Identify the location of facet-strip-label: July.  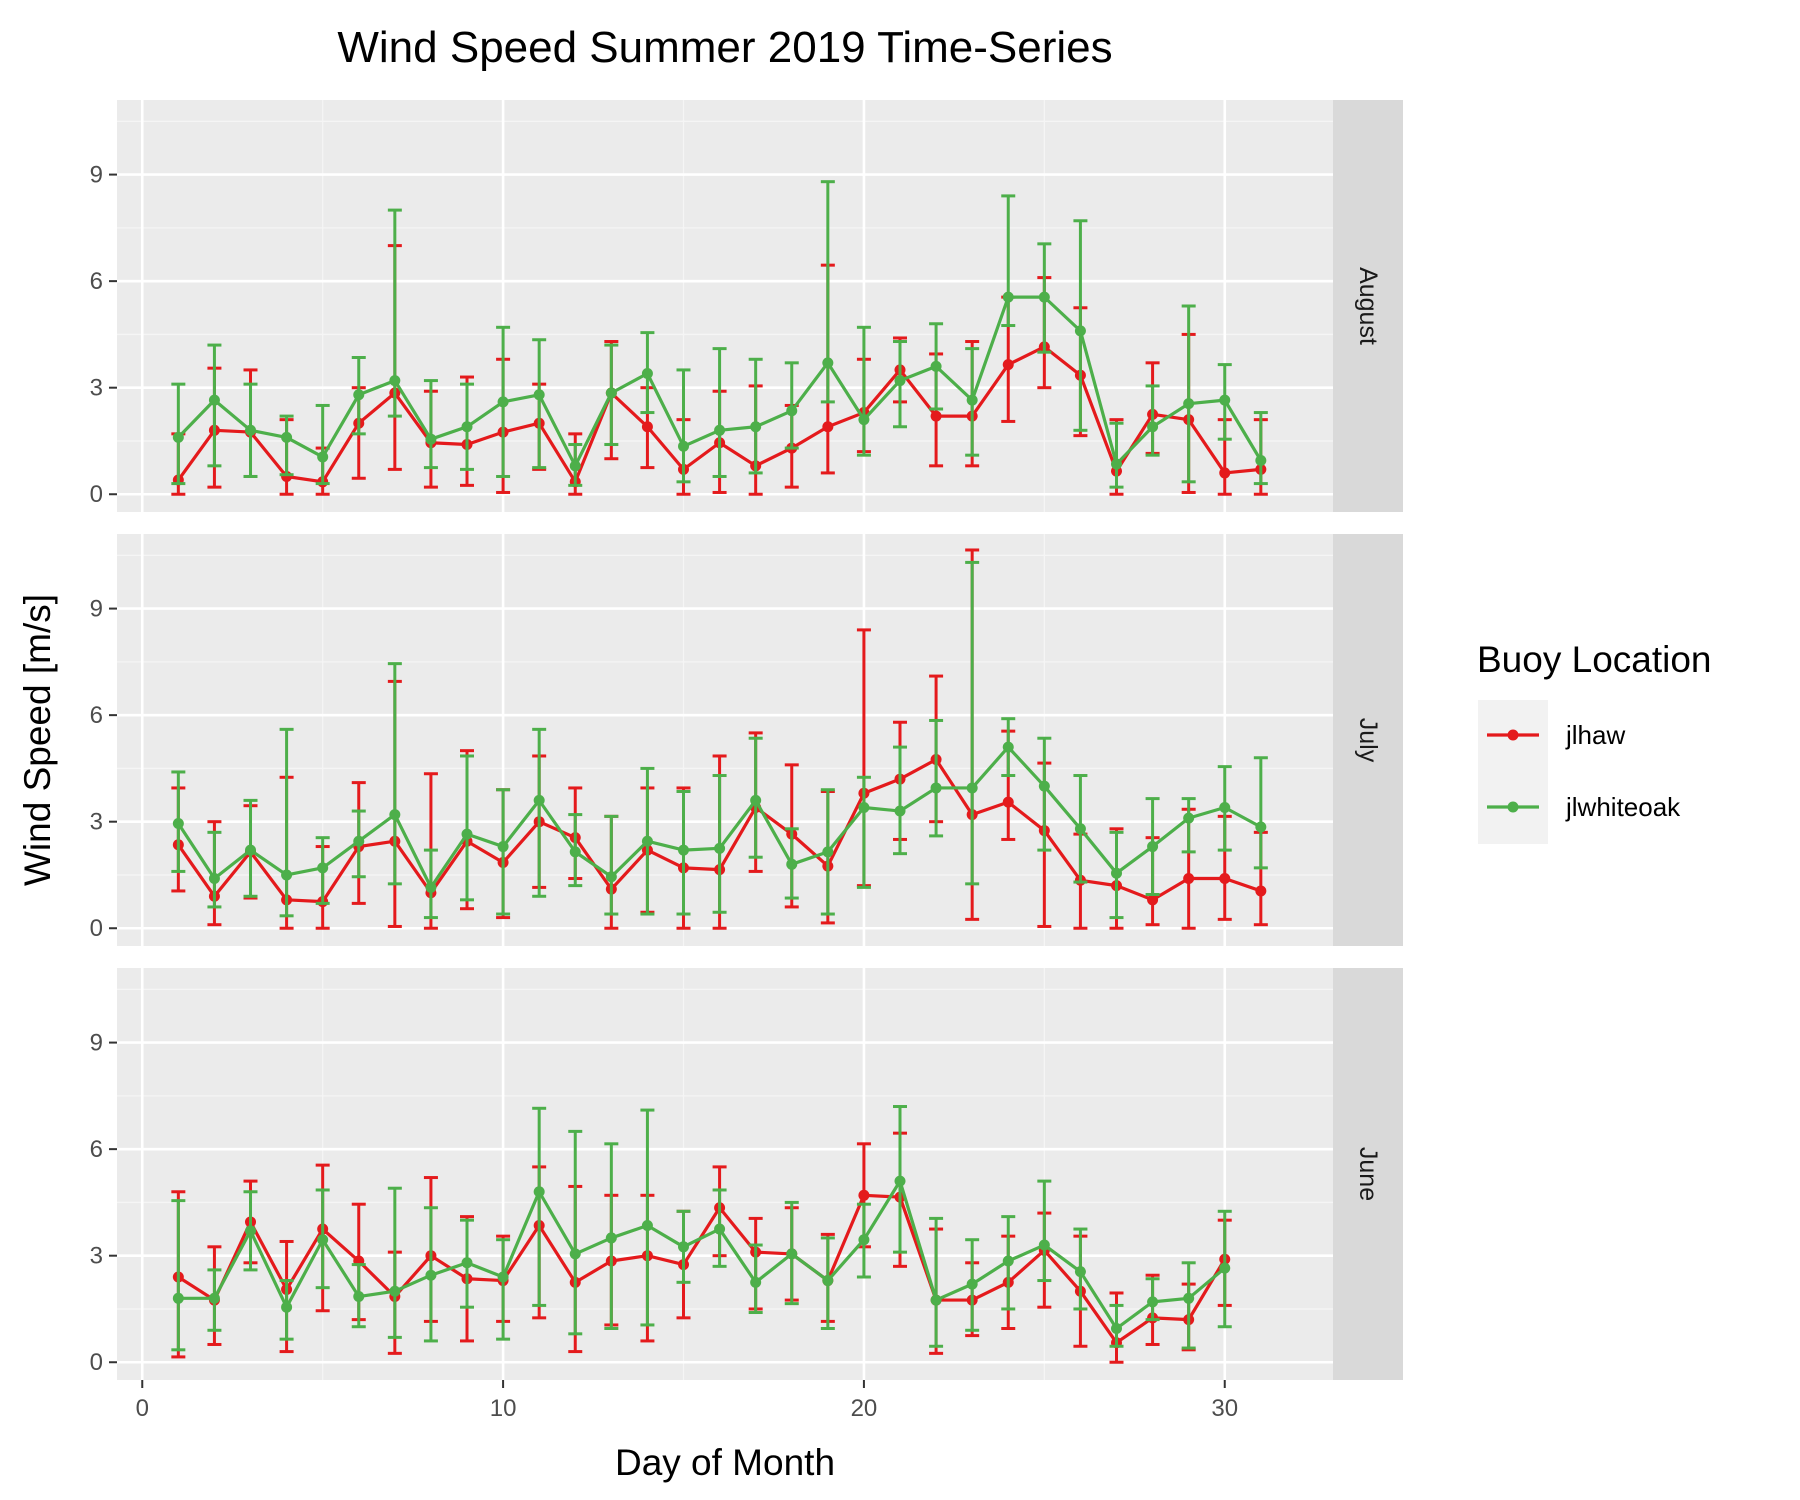
(1368, 740).